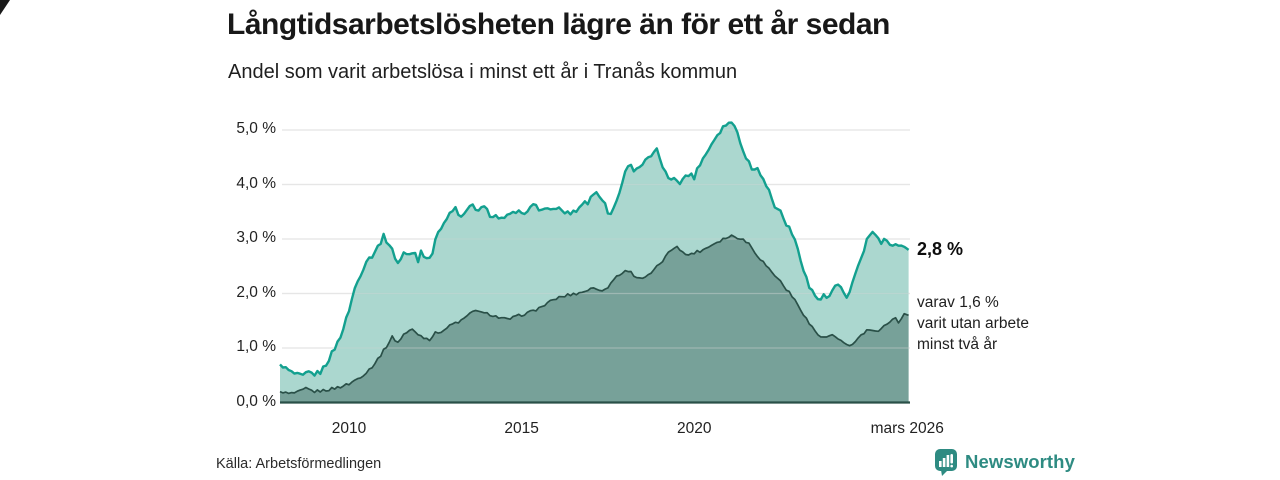  Describe the element at coordinates (907, 428) in the screenshot. I see `x-axis-label: mars 2026` at that location.